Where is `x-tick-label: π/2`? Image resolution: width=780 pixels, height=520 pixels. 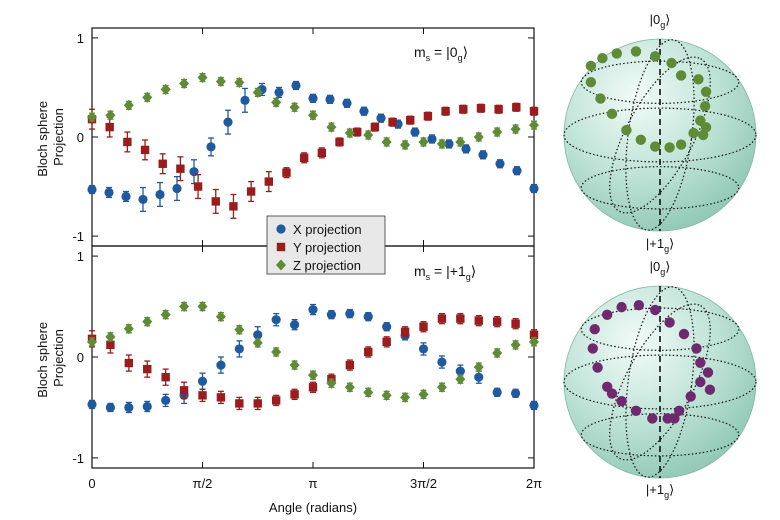 x-tick-label: π/2 is located at coordinates (203, 483).